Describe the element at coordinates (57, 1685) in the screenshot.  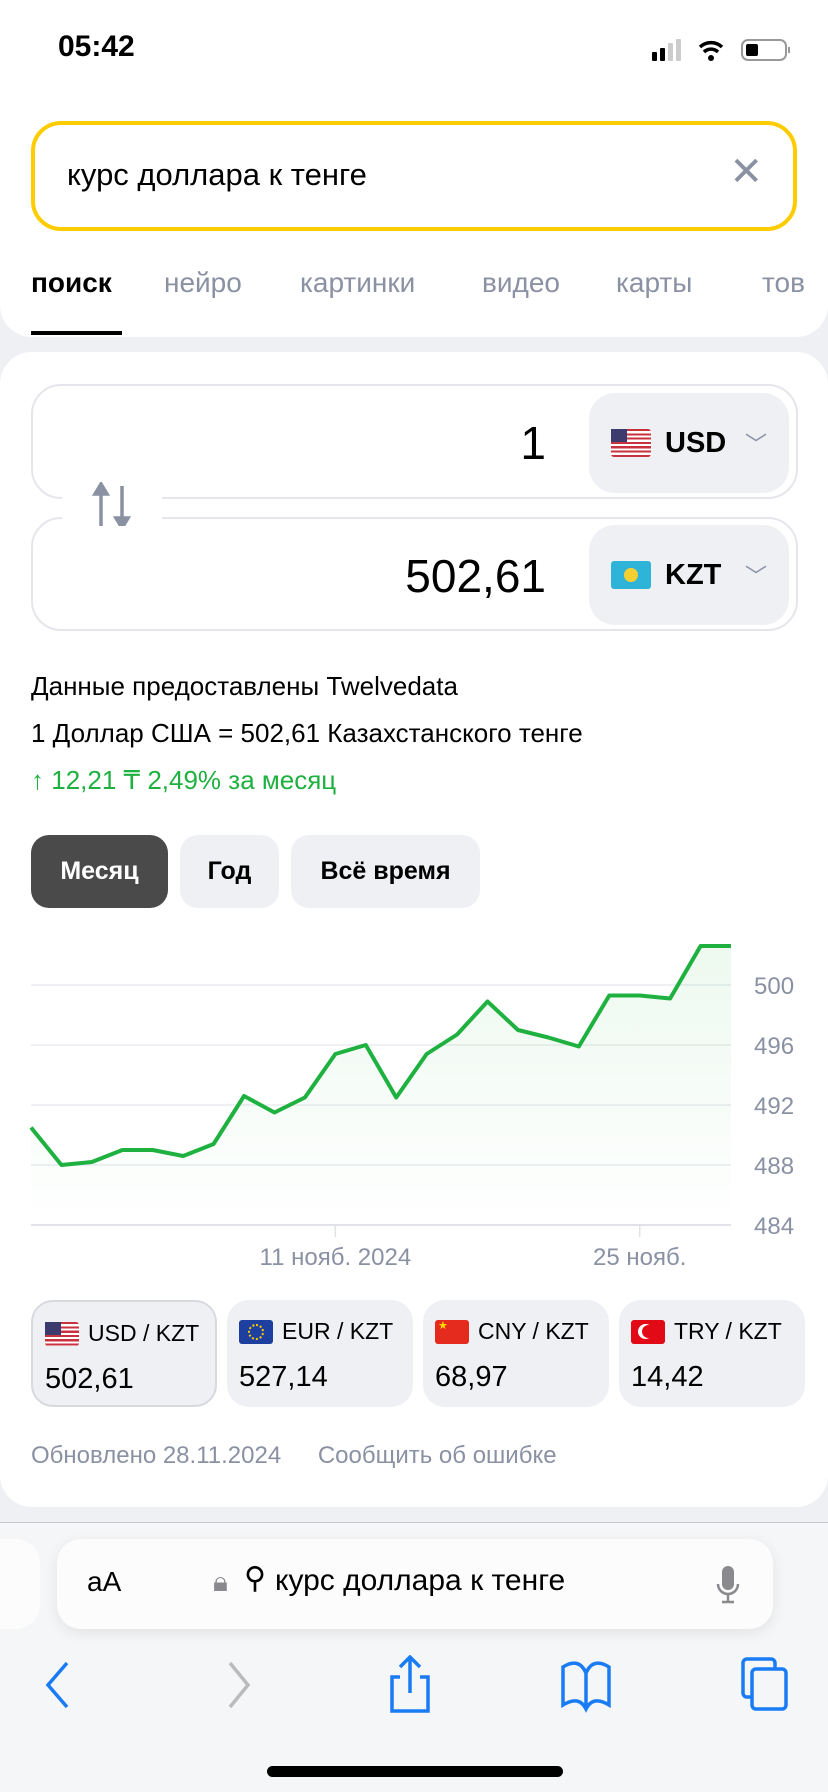
I see `back-icon` at that location.